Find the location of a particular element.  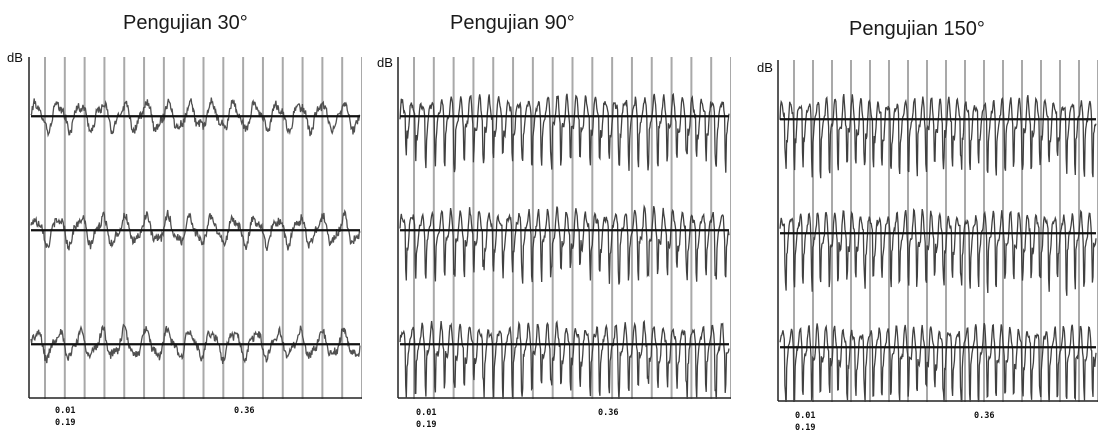

chart-title-30: Pengujian 30° is located at coordinates (185, 23).